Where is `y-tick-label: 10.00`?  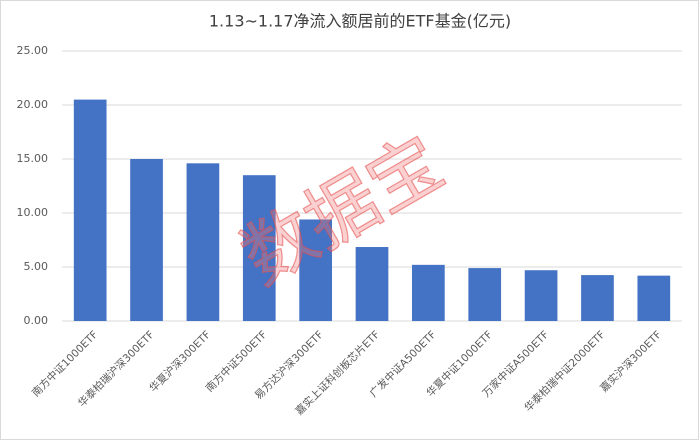 y-tick-label: 10.00 is located at coordinates (33, 212).